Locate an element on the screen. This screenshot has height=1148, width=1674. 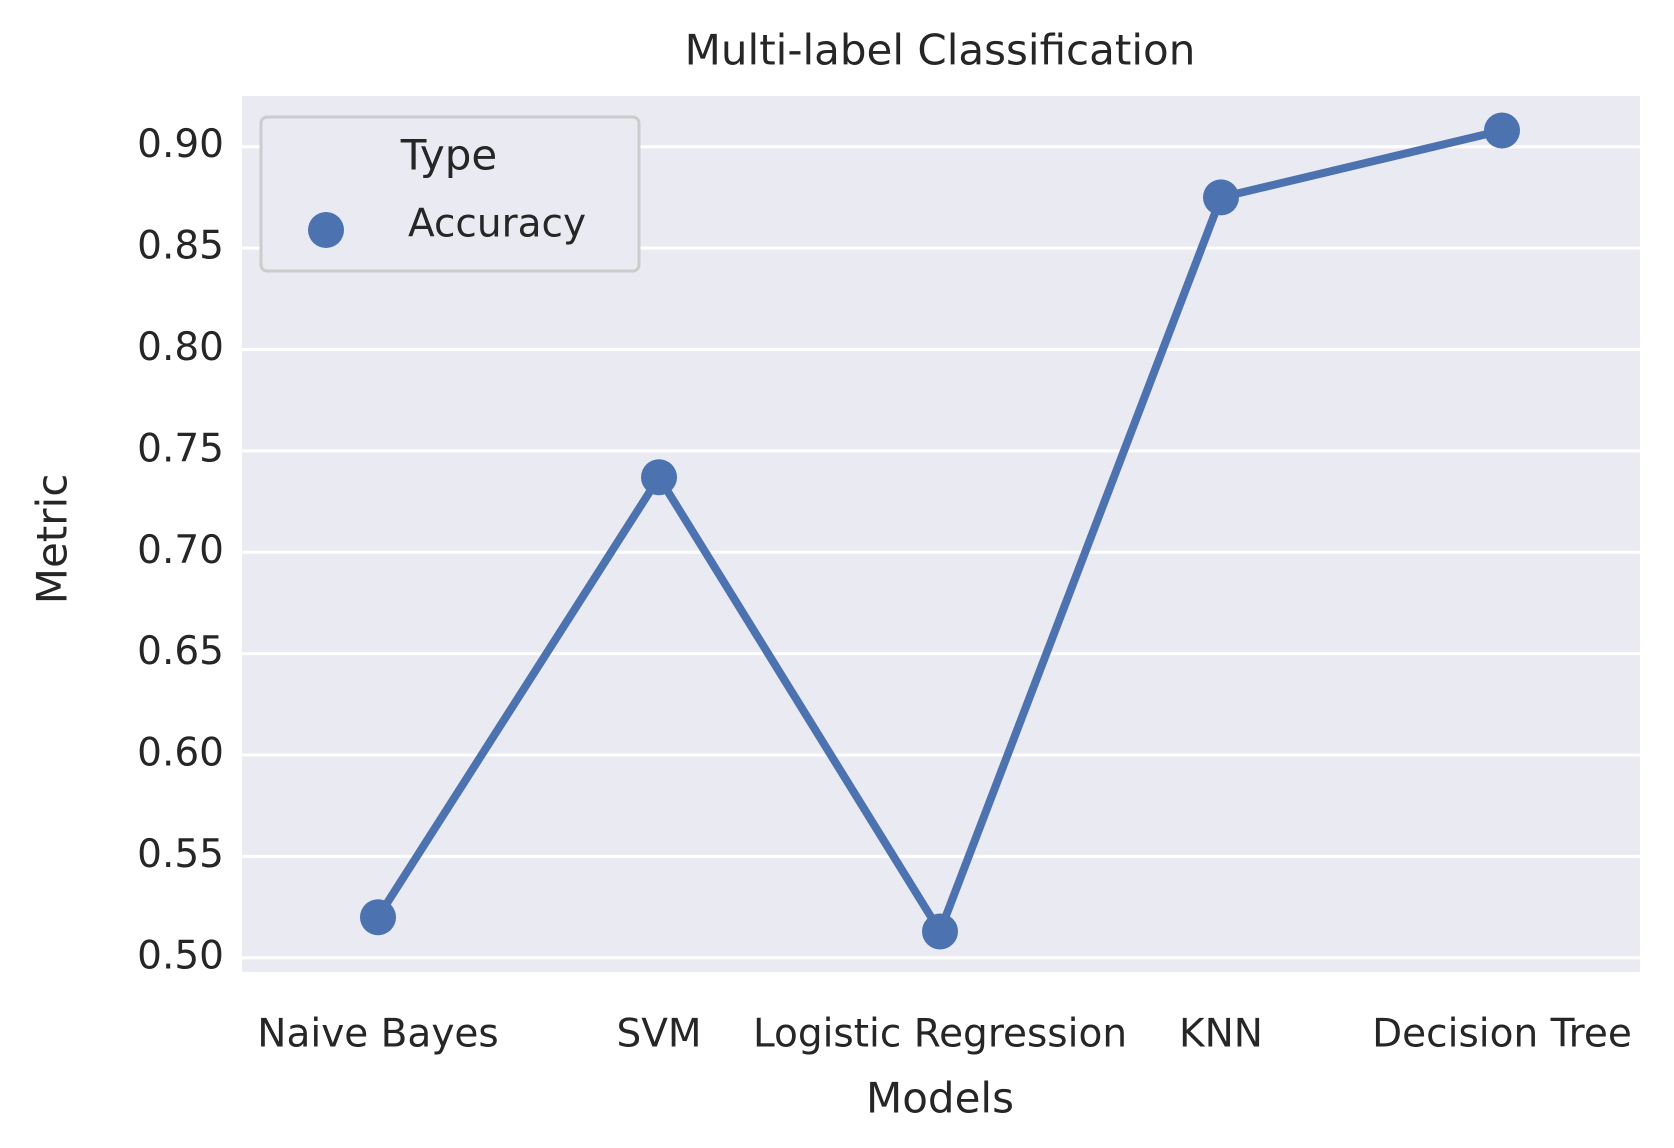
legend-box is located at coordinates (450, 194).